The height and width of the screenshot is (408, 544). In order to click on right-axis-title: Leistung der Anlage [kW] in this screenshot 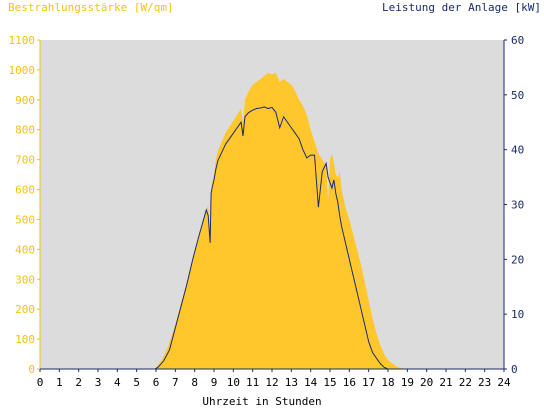, I will do `click(461, 7)`.